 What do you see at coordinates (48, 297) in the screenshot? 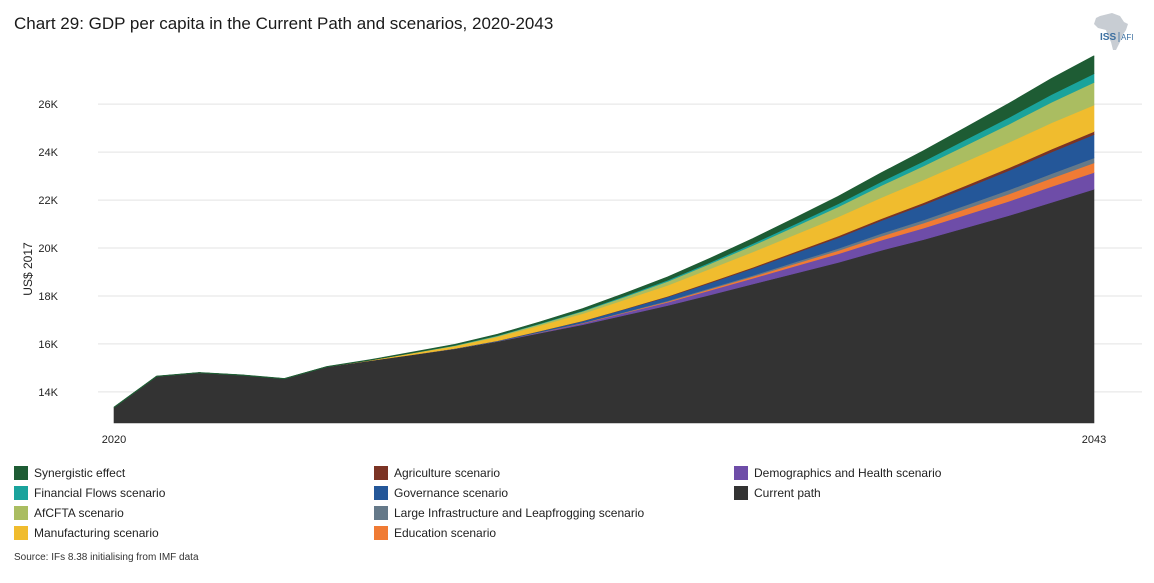
I see `y-tick-label: 18K` at bounding box center [48, 297].